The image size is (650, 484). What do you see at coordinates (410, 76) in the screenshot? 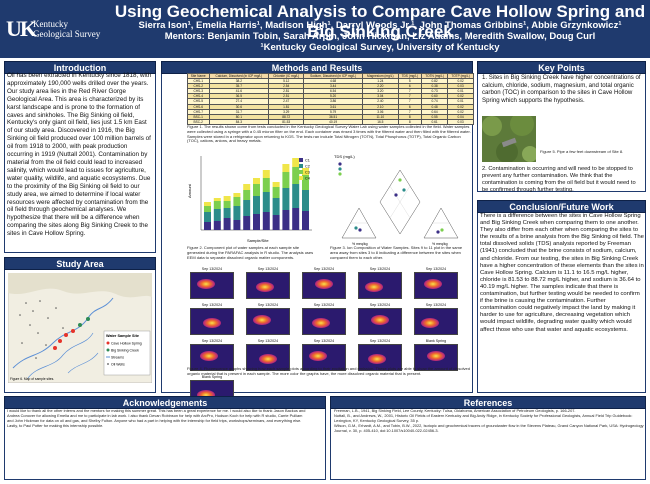
I see `table-header-cell: TDS (mg/L)` at bounding box center [410, 76].